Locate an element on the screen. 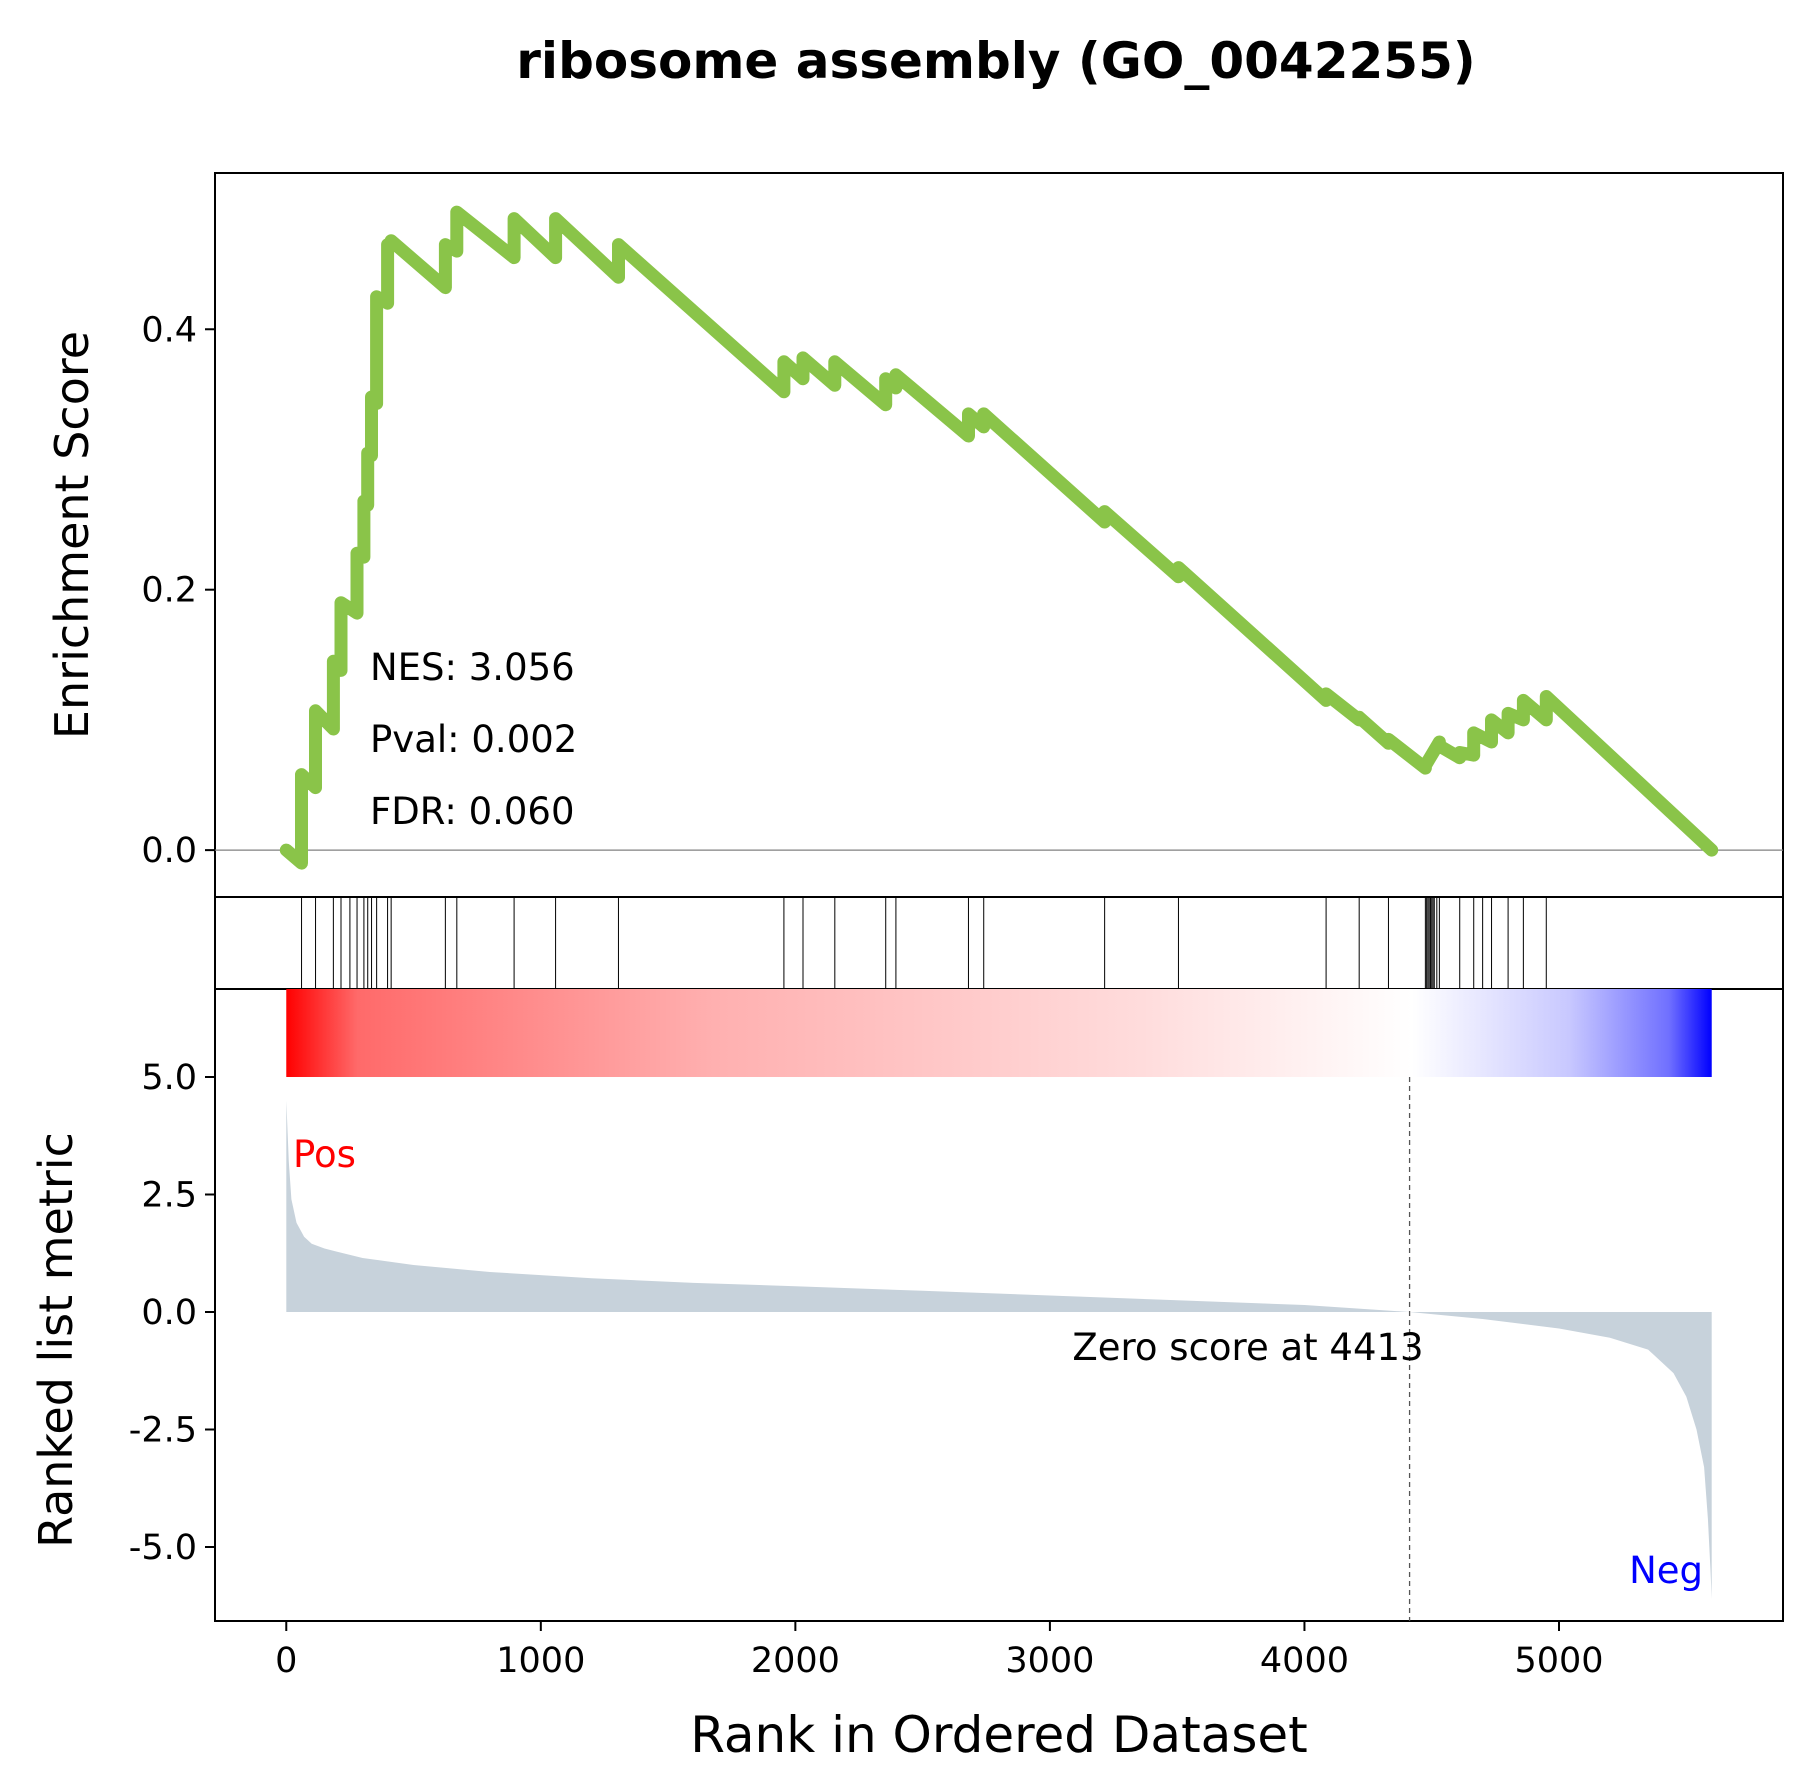 This screenshot has width=1807, height=1792. rank-y-tick-label: -2.5 is located at coordinates (163, 1431).